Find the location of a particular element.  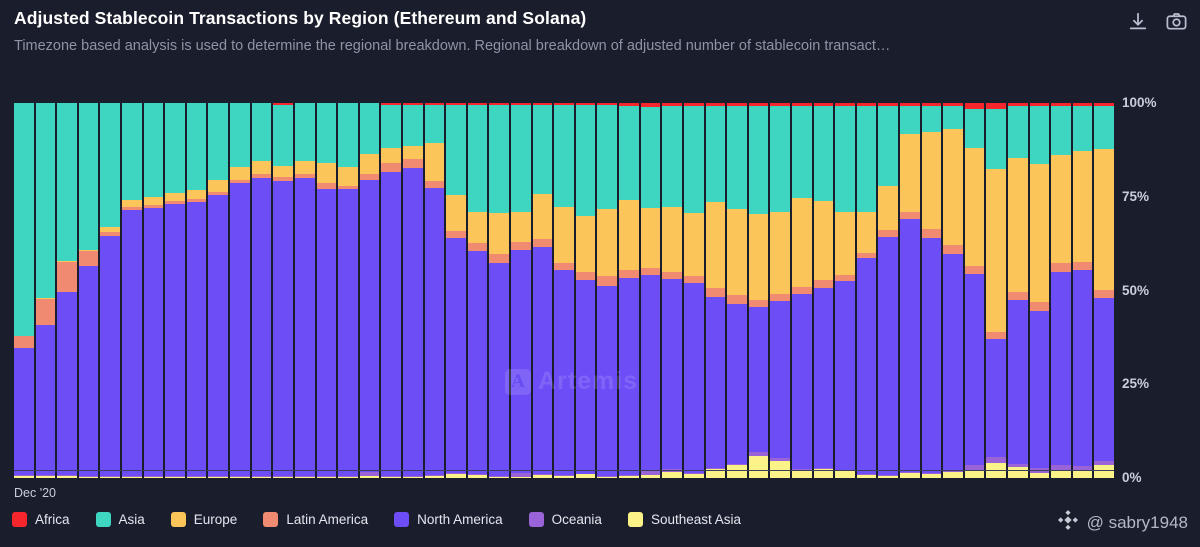

legend-item-southeast-asia: Southeast Asia is located at coordinates (684, 519).